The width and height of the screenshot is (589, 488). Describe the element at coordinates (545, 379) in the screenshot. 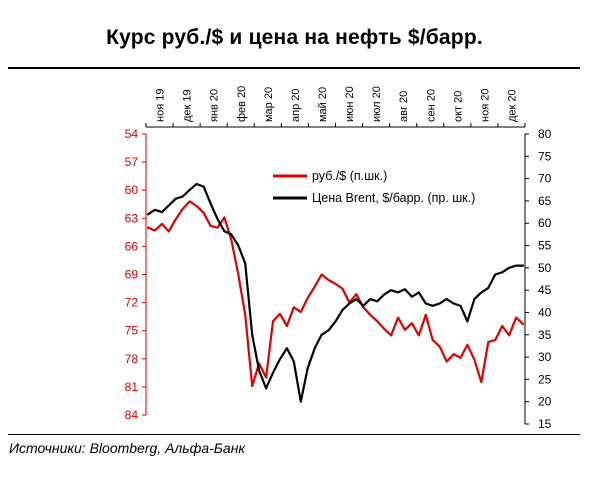

I see `right-axis-tick-label: 25` at that location.